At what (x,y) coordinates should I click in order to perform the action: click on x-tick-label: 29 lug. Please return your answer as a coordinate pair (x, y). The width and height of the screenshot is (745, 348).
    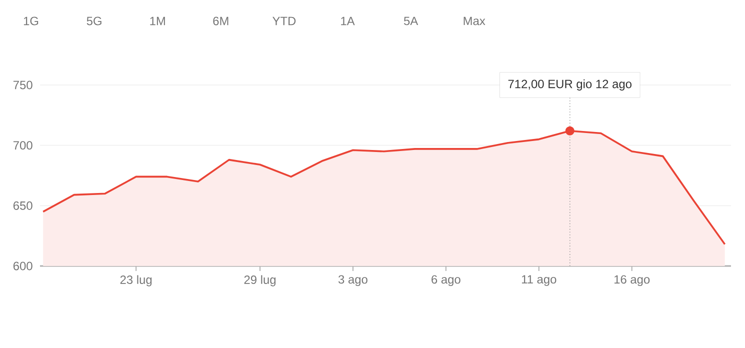
    Looking at the image, I should click on (260, 280).